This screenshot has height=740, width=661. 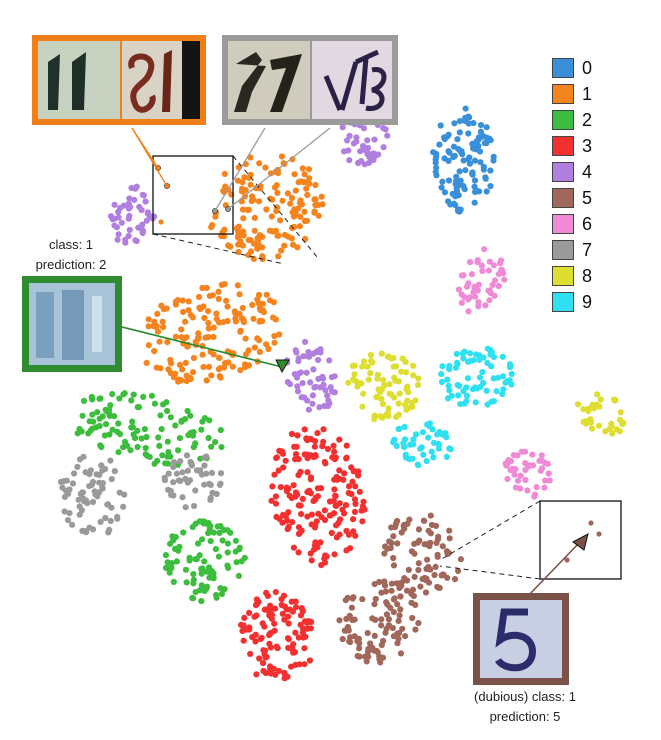 I want to click on legend-item-4: 4, so click(x=582, y=172).